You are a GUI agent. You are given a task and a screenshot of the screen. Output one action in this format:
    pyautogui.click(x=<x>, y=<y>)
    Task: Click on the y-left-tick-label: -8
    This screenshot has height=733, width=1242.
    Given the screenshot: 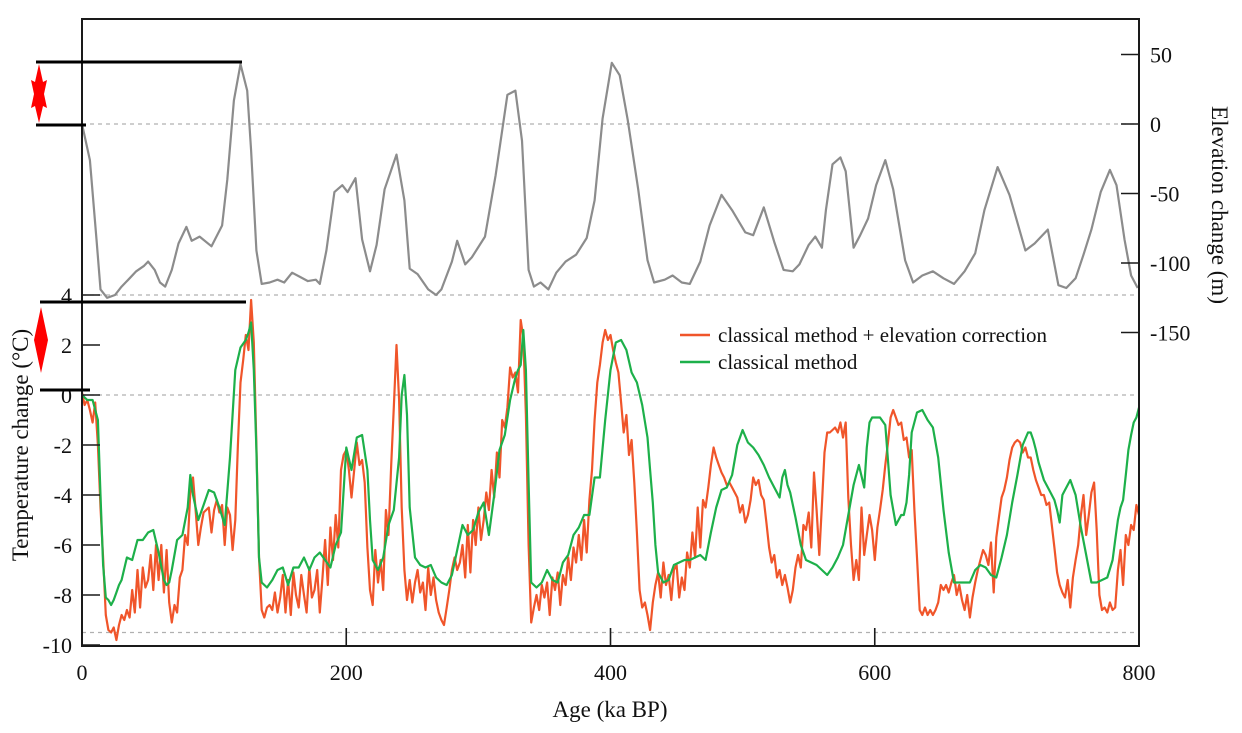 What is the action you would take?
    pyautogui.click(x=63, y=595)
    